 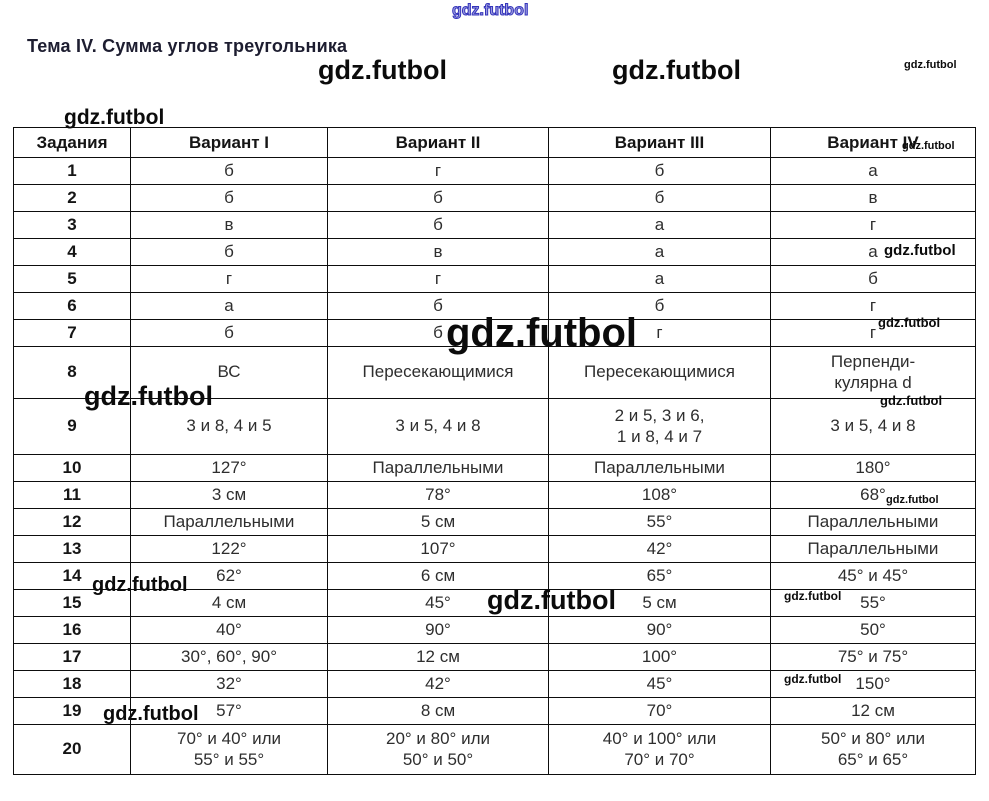 What do you see at coordinates (873, 576) in the screenshot?
I see `answer-cell: 45° и 45°` at bounding box center [873, 576].